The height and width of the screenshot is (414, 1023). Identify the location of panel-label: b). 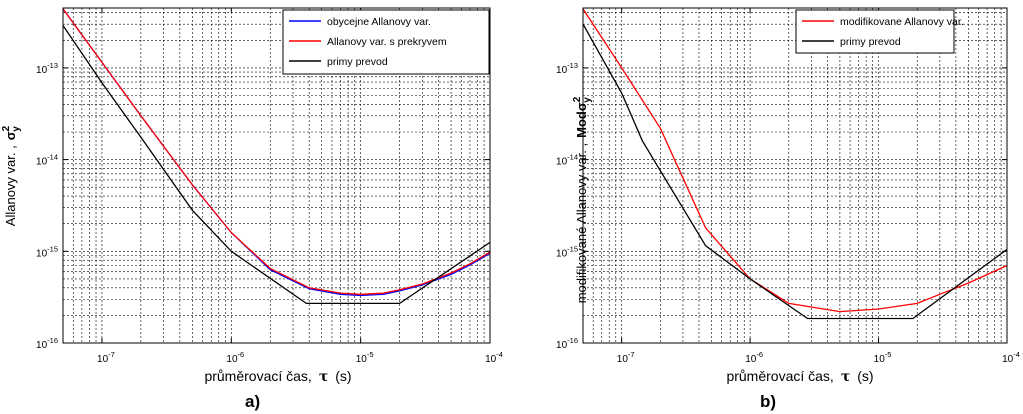
(768, 401).